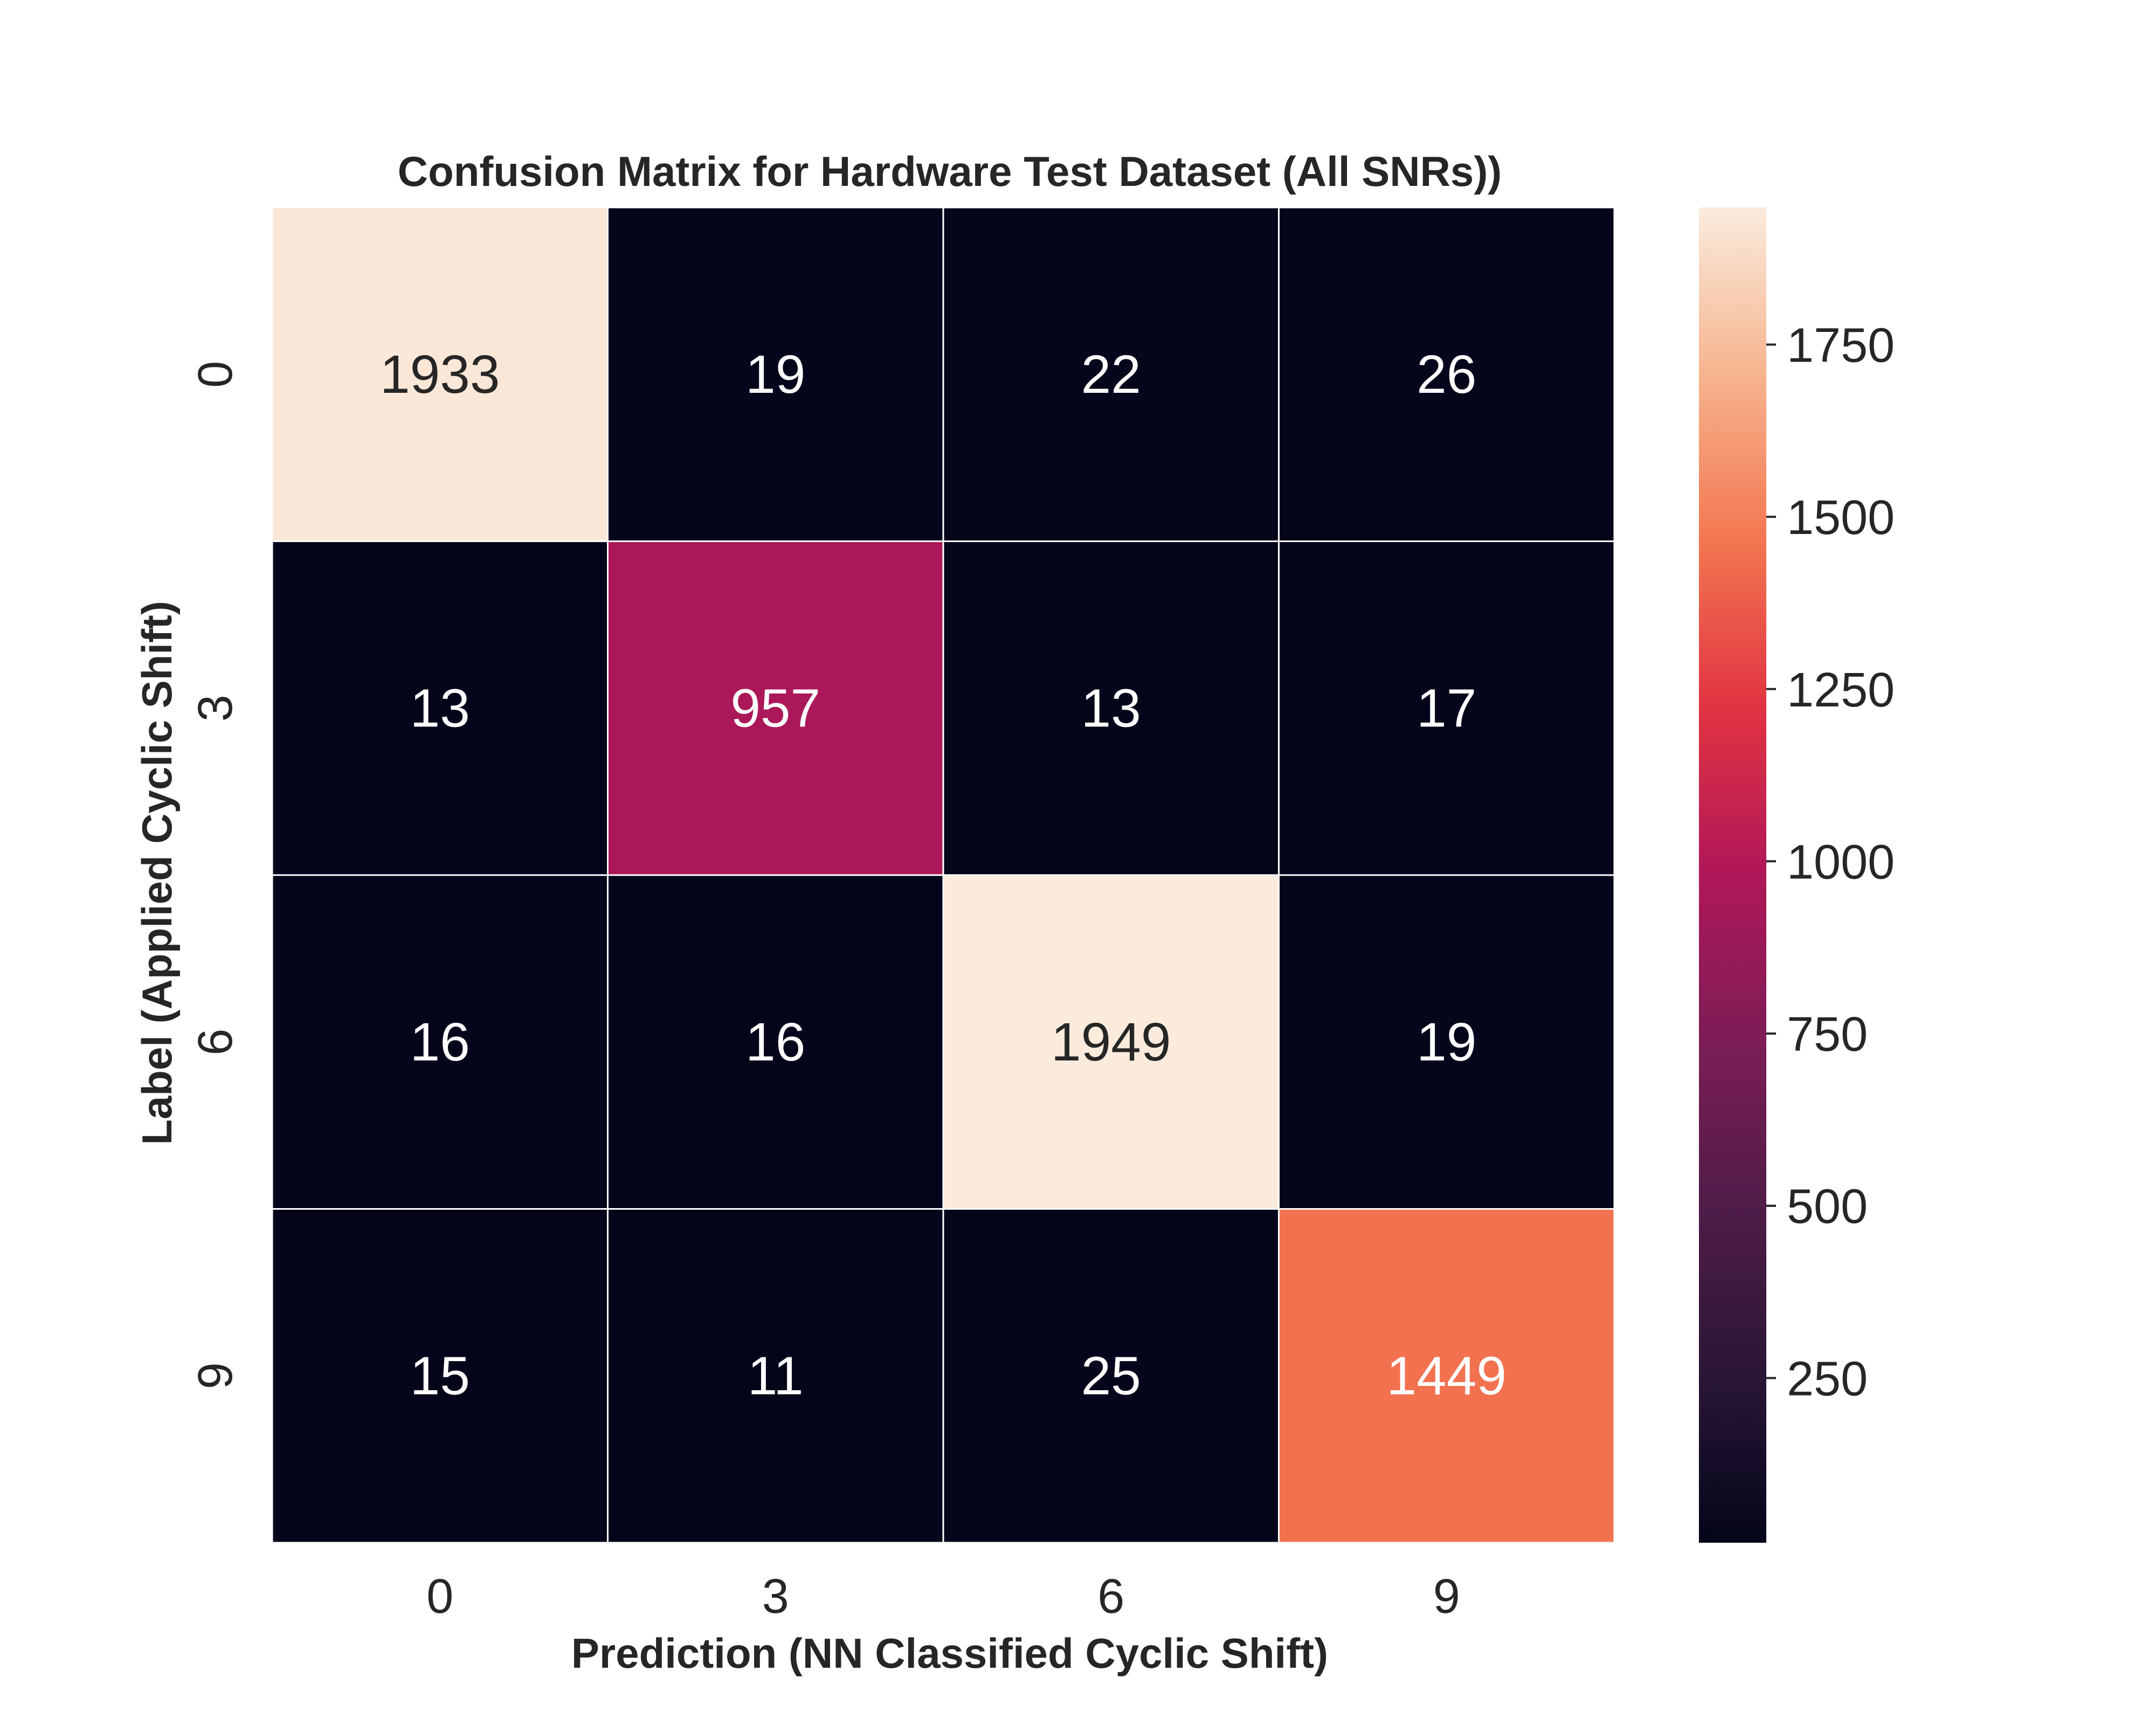  I want to click on heatmap-cell-r1-c2, so click(1111, 708).